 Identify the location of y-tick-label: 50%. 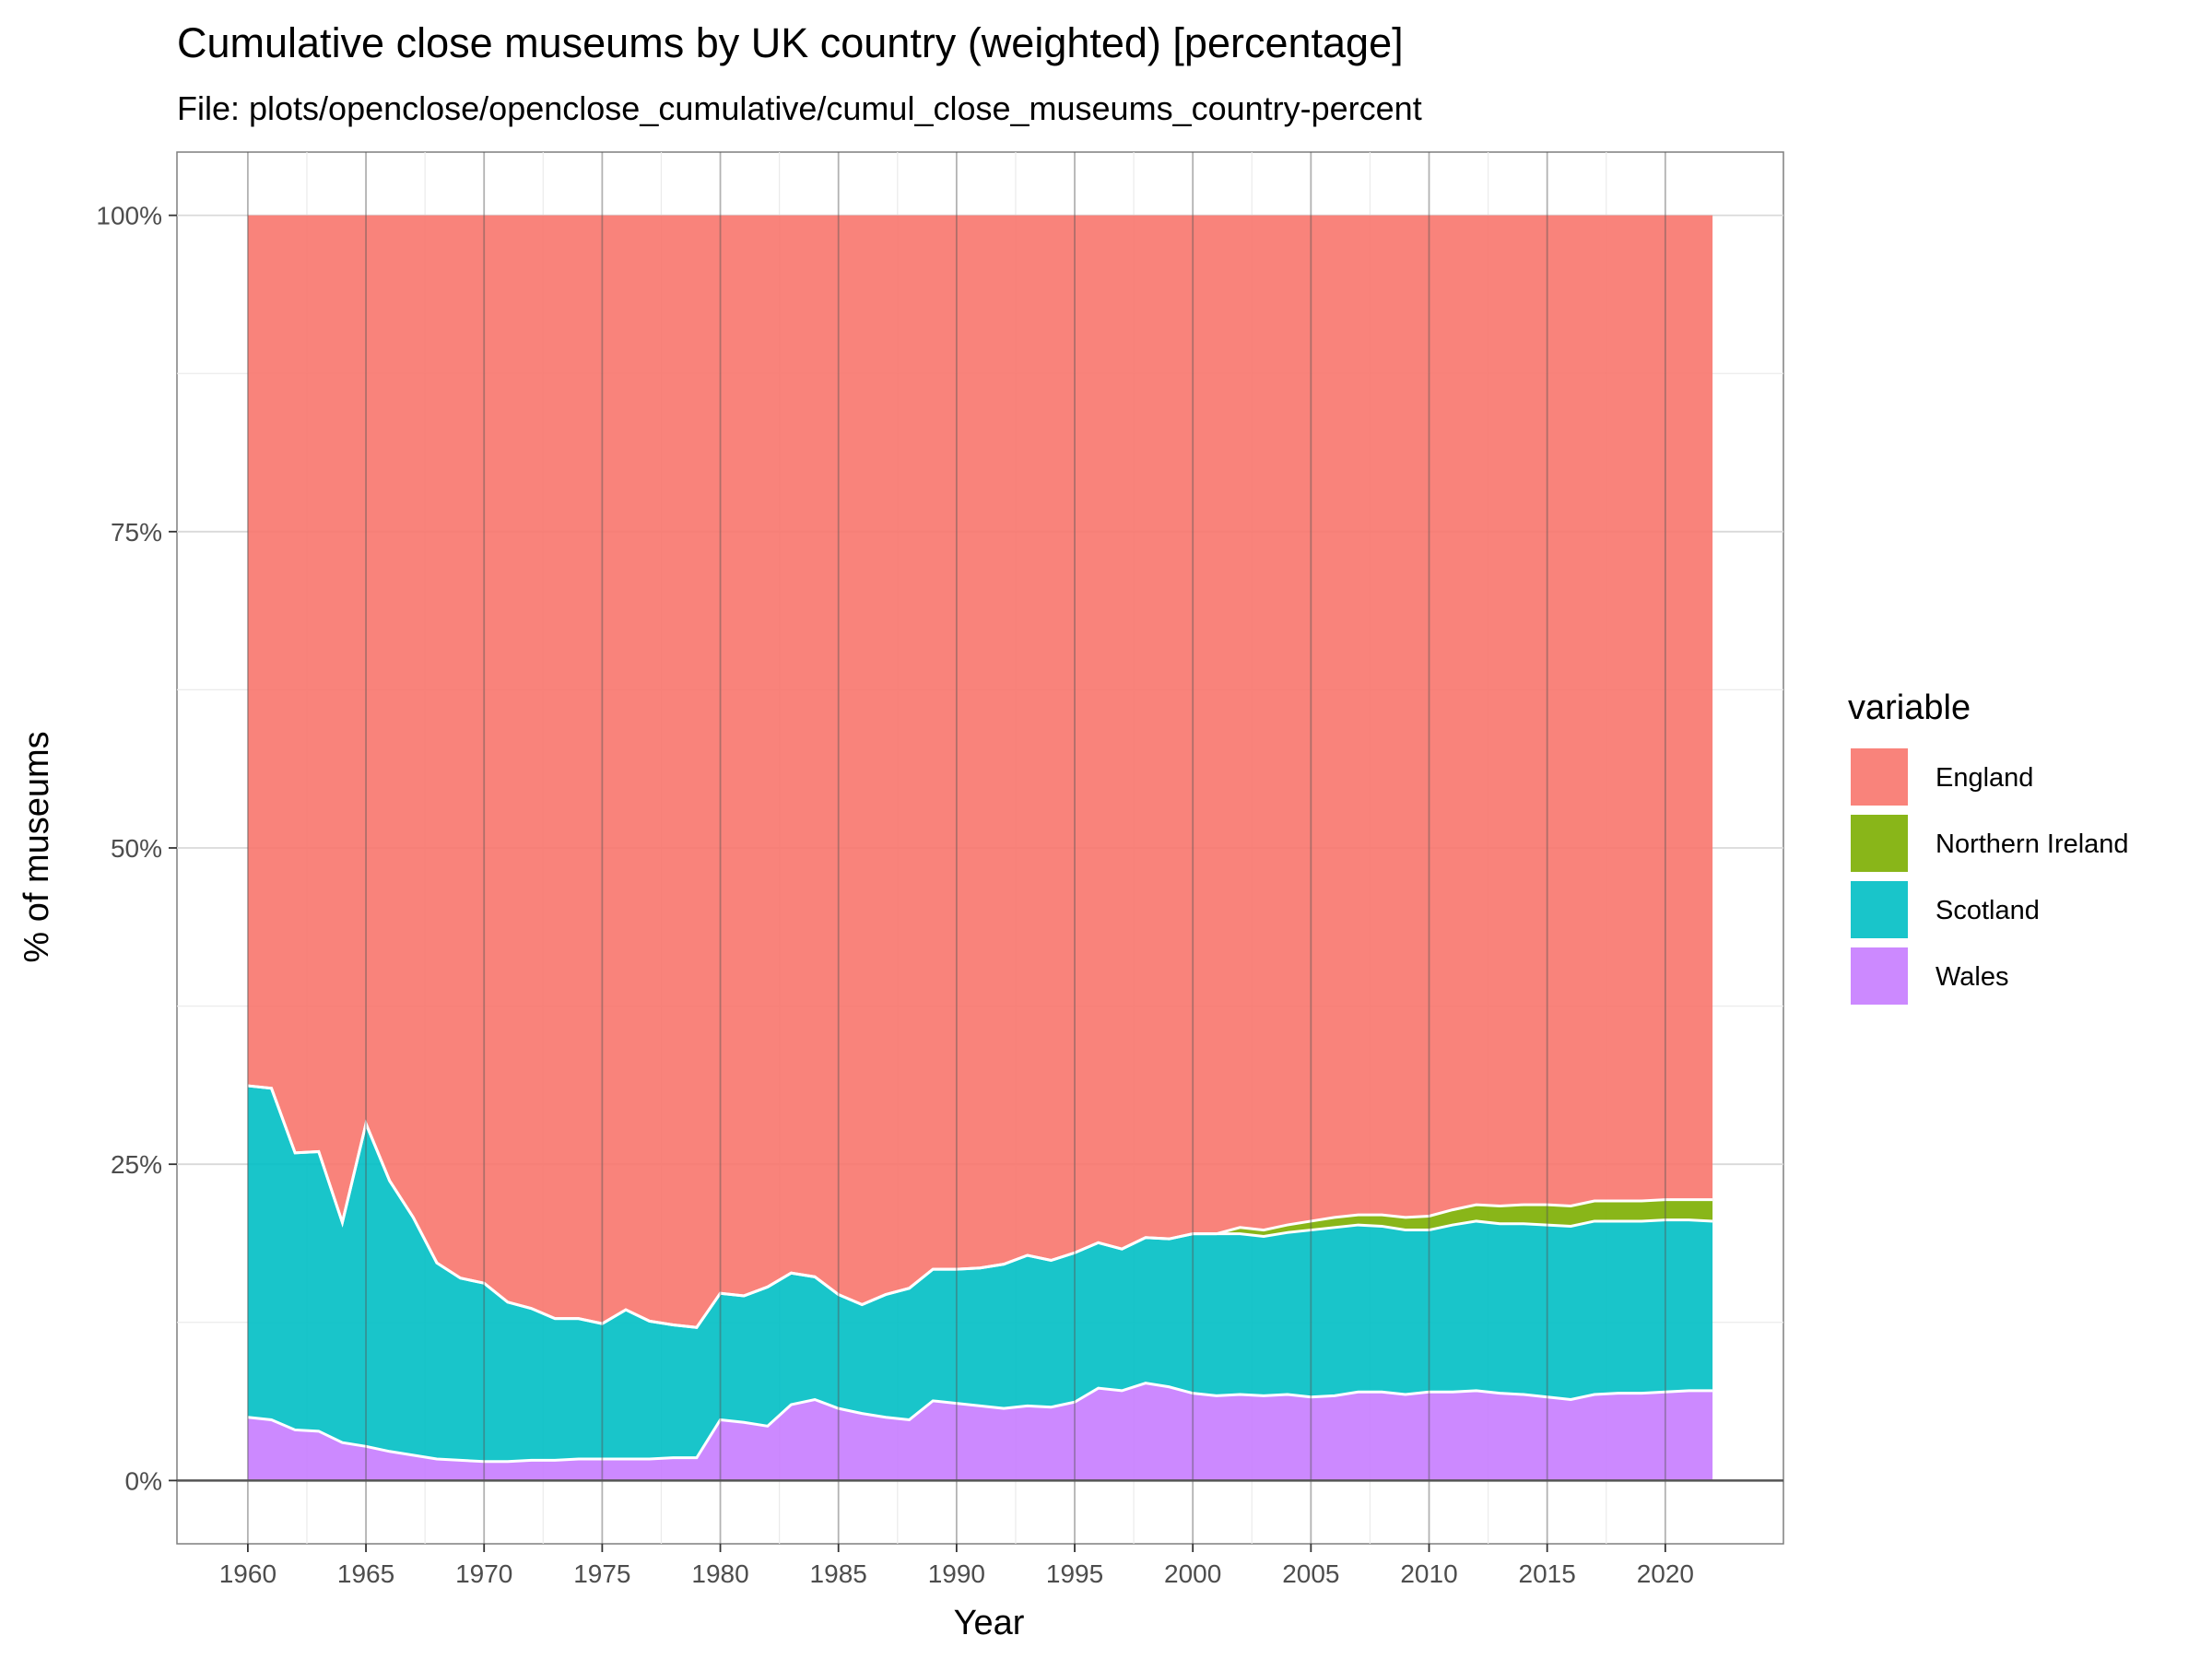
(136, 848).